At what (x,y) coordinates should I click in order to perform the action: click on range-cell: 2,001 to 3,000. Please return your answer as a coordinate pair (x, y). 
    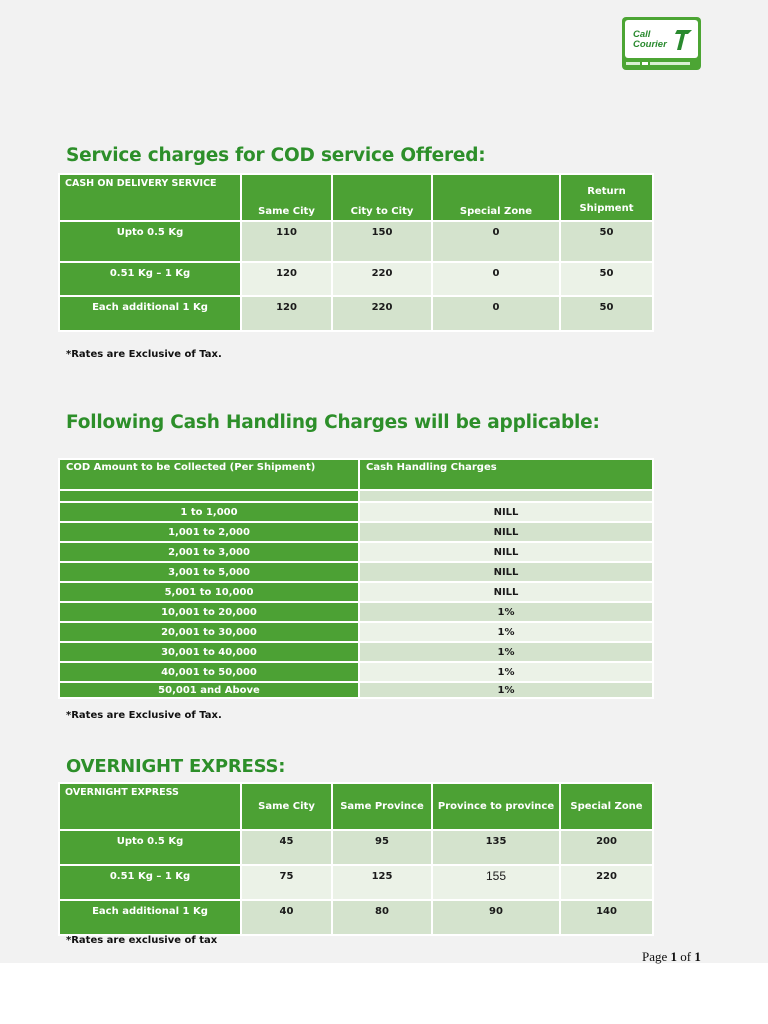
    Looking at the image, I should click on (209, 552).